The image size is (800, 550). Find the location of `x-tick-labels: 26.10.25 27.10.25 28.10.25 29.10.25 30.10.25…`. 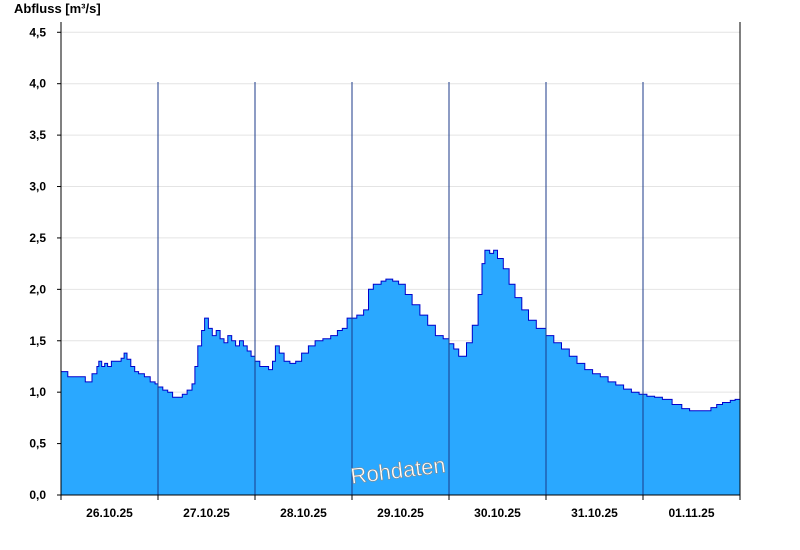

x-tick-labels: 26.10.25 27.10.25 28.10.25 29.10.25 30.10.25… is located at coordinates (400, 513).